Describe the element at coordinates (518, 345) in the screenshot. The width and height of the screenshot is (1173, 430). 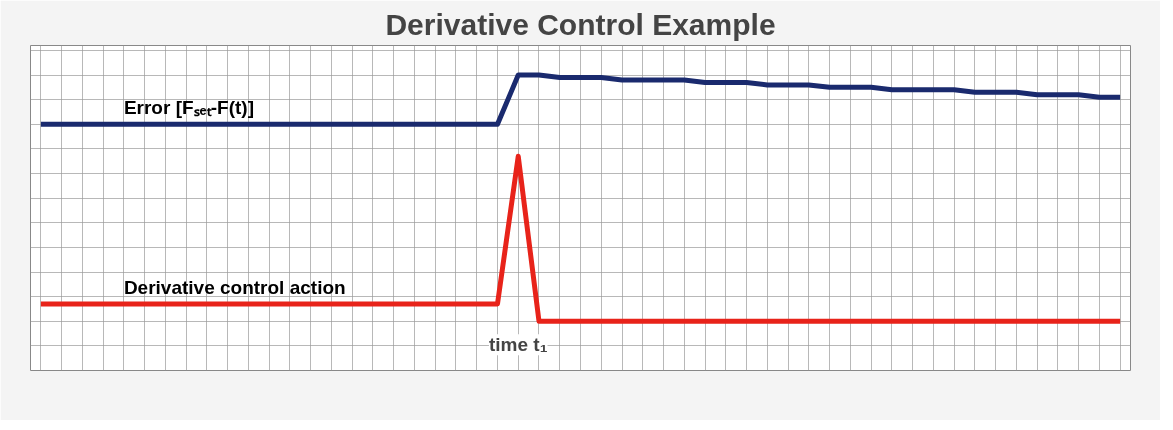
I see `text: time t₁` at that location.